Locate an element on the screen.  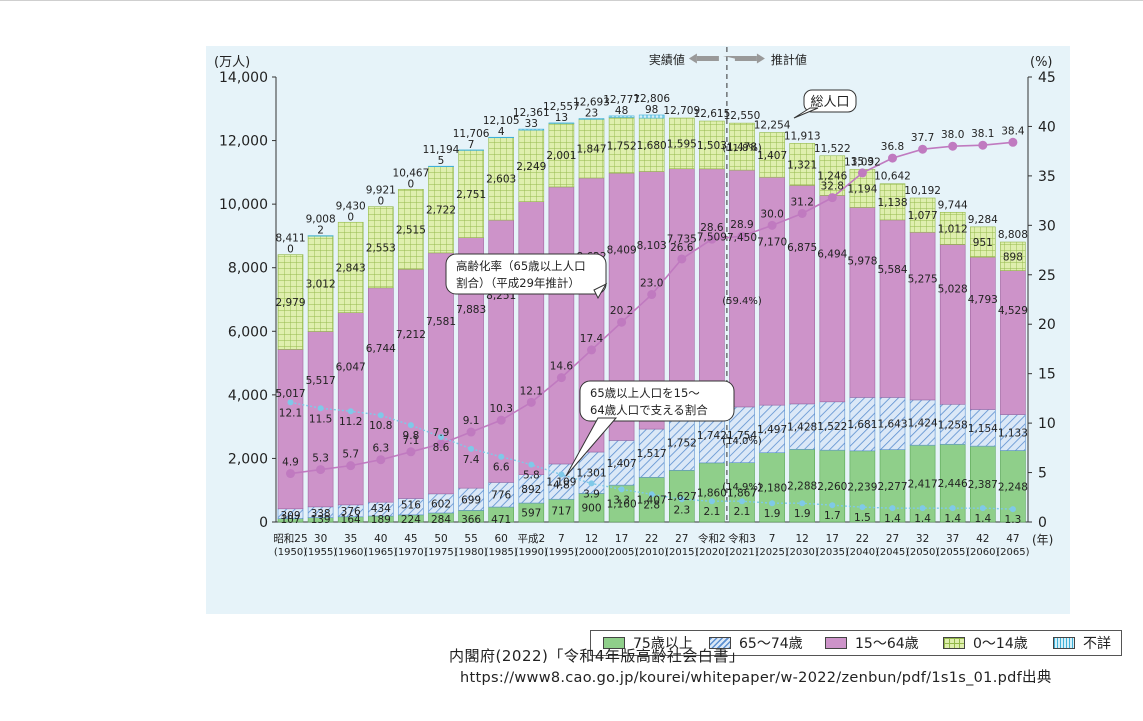
data-label: 1,258 is located at coordinates (953, 425).